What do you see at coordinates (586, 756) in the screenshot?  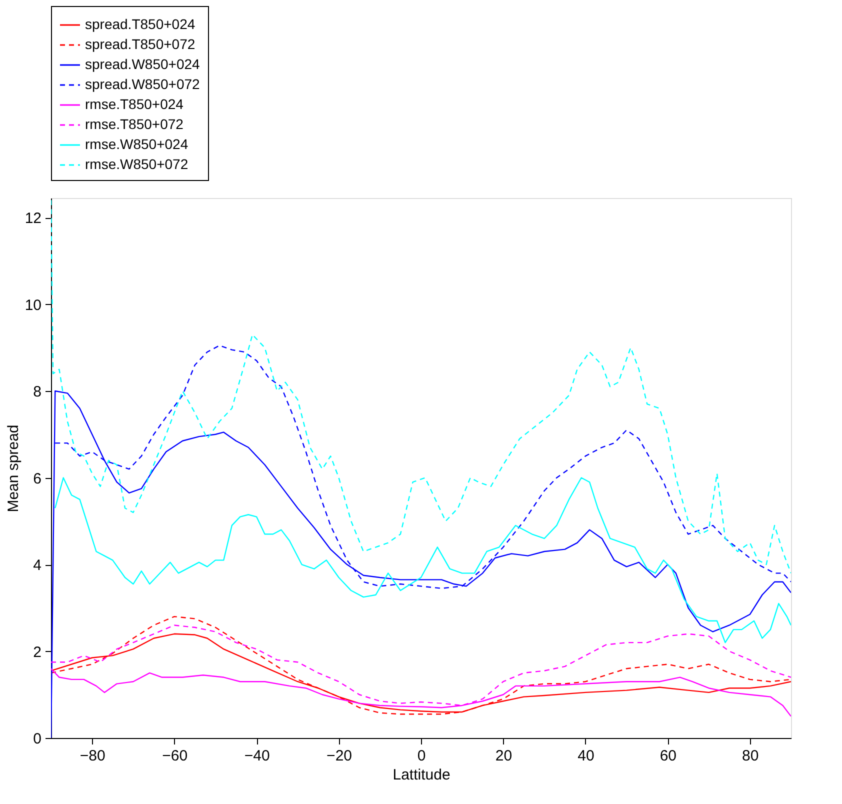 I see `x-tick-label: 40` at bounding box center [586, 756].